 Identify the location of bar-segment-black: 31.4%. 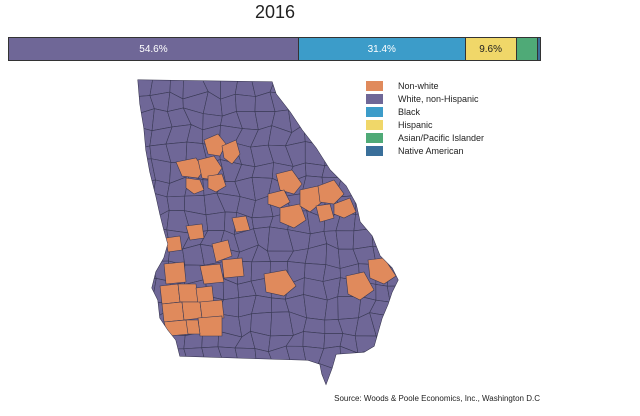
(382, 49).